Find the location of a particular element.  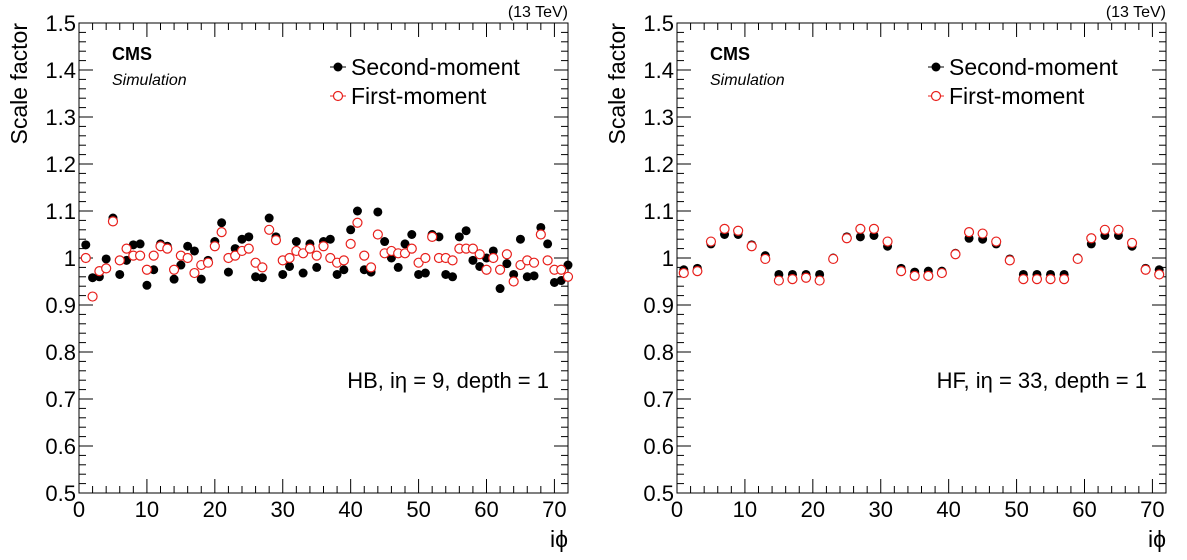

x-tick-label: 0 is located at coordinates (79, 509).